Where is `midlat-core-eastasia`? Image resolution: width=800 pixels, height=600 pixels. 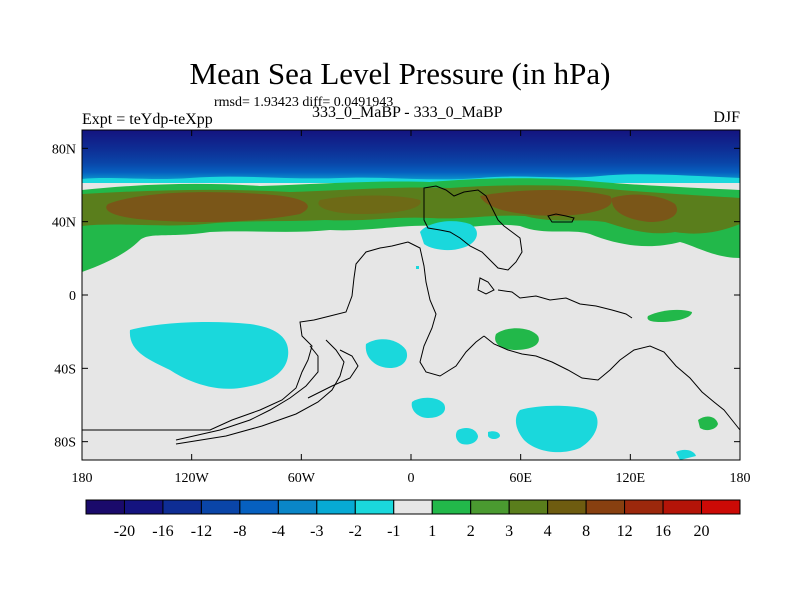 midlat-core-eastasia is located at coordinates (644, 208).